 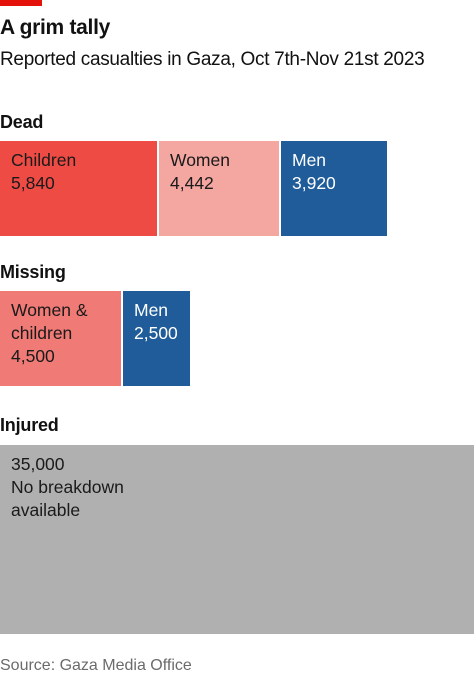 I want to click on block-label: No breakdown available, so click(x=67, y=498).